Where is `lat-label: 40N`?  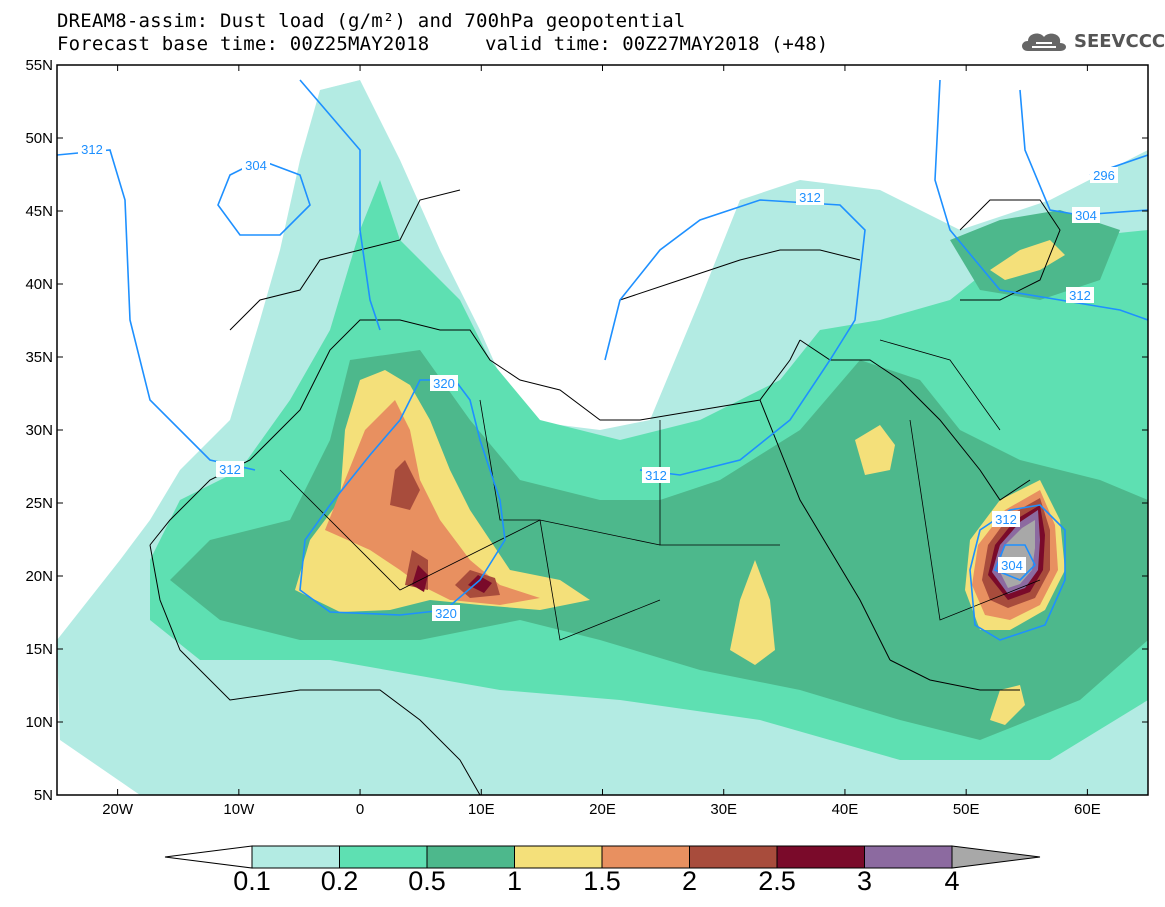
lat-label: 40N is located at coordinates (39, 284).